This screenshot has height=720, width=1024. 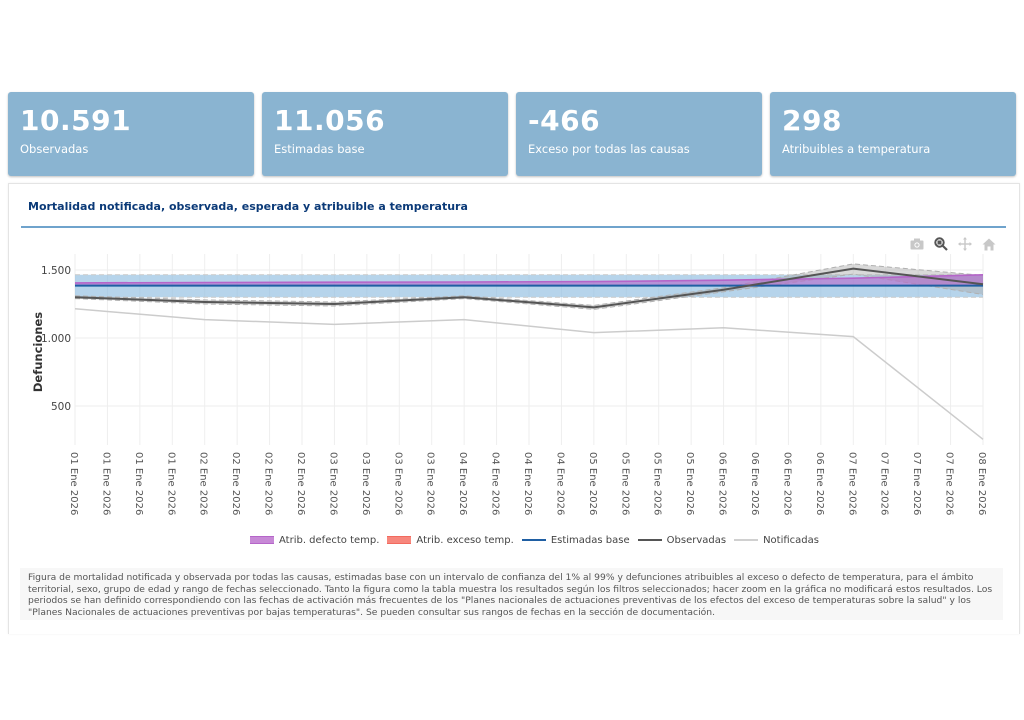 What do you see at coordinates (329, 540) in the screenshot?
I see `legend-label: Atrib. defecto temp.` at bounding box center [329, 540].